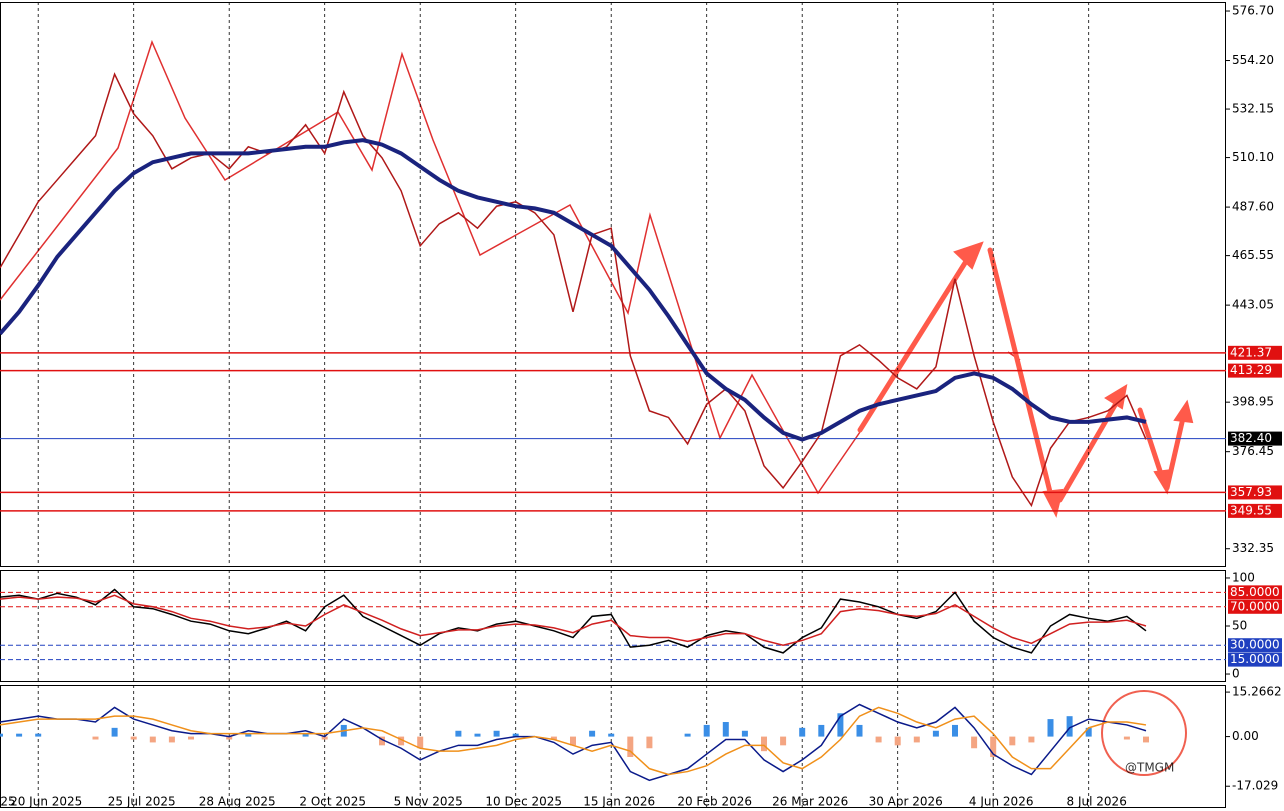  I want to click on level-value: 30.0000, so click(1255, 645).